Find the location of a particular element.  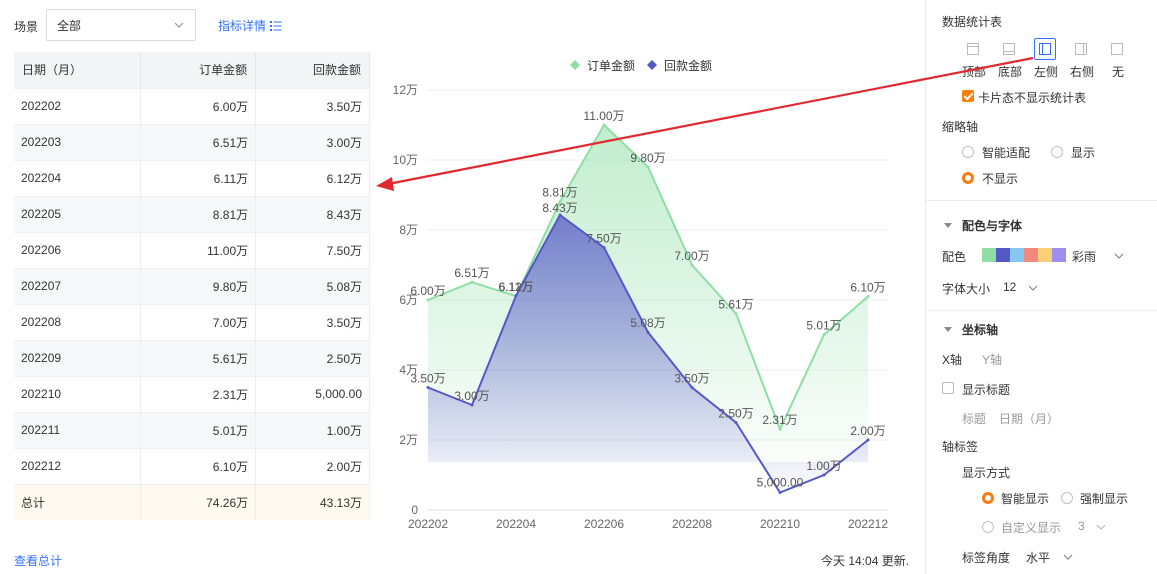

custom-display-radio is located at coordinates (988, 527).